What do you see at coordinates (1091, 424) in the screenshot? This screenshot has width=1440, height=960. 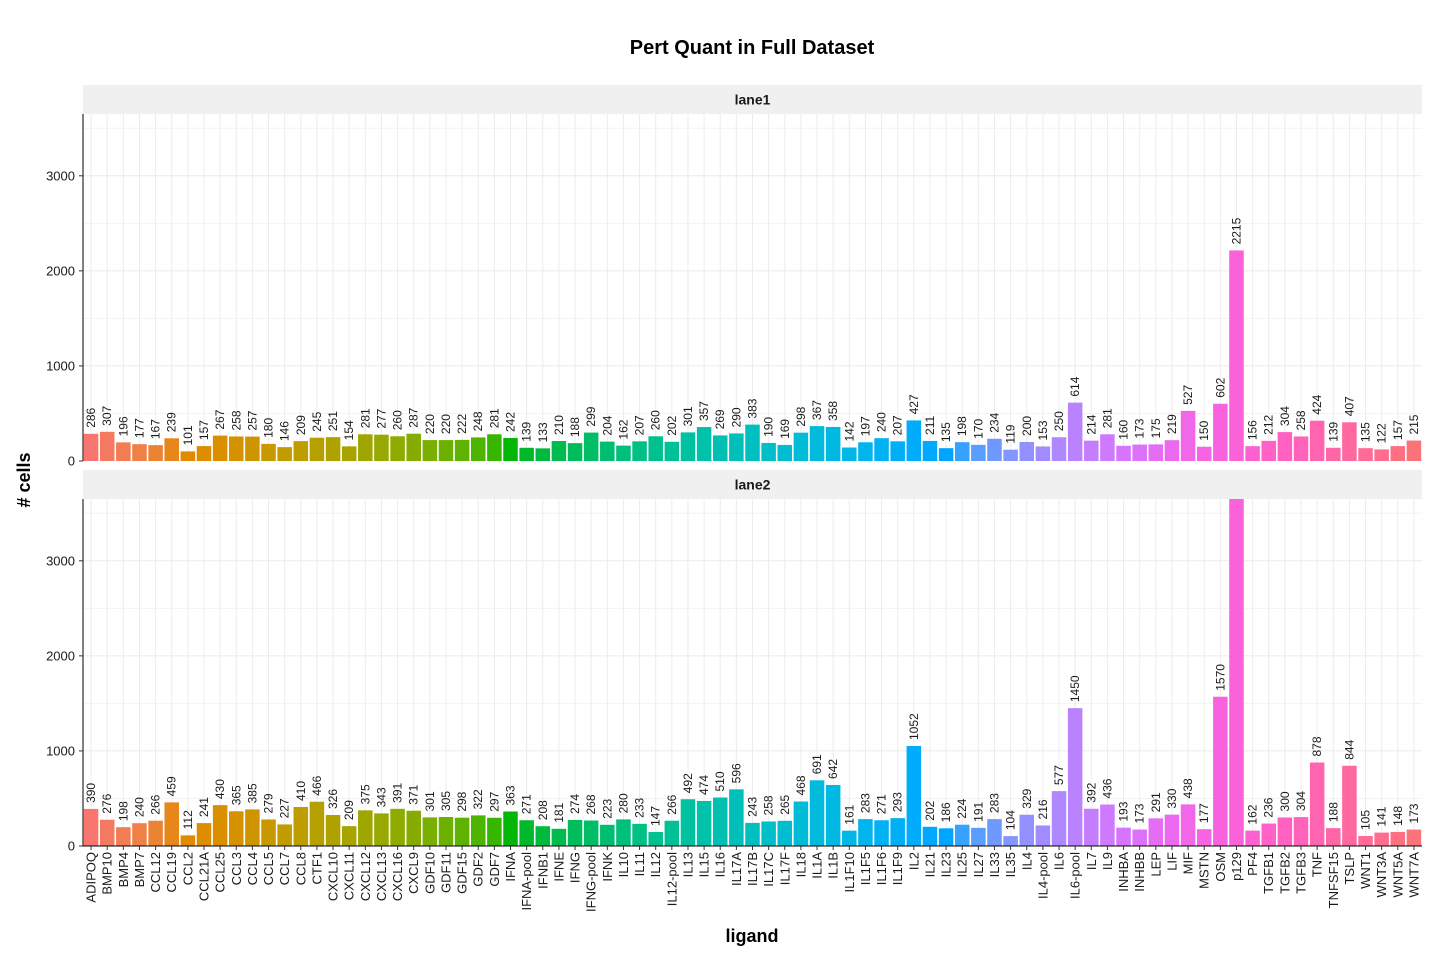 I see `value-label-lane1-IL7: 214` at bounding box center [1091, 424].